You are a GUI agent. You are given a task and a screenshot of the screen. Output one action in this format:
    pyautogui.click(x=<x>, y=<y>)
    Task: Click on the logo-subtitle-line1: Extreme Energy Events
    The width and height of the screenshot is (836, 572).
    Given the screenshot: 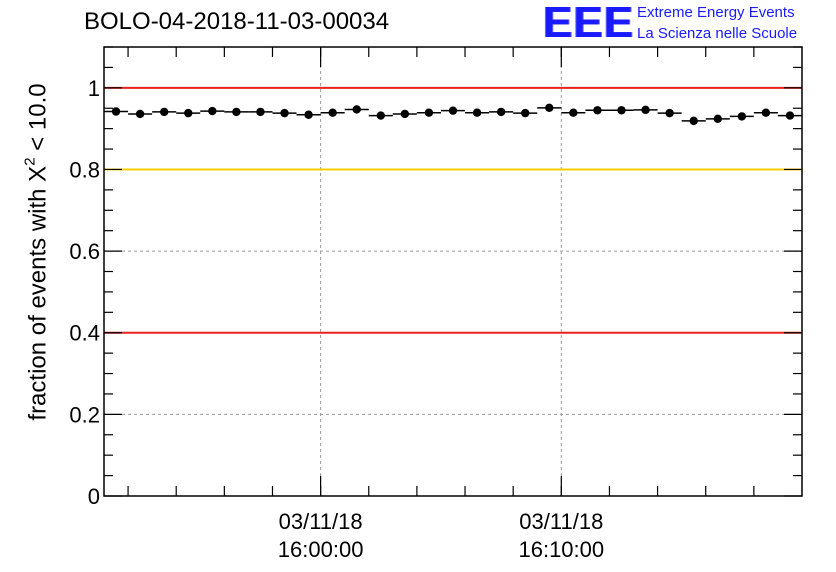 What is the action you would take?
    pyautogui.click(x=716, y=12)
    